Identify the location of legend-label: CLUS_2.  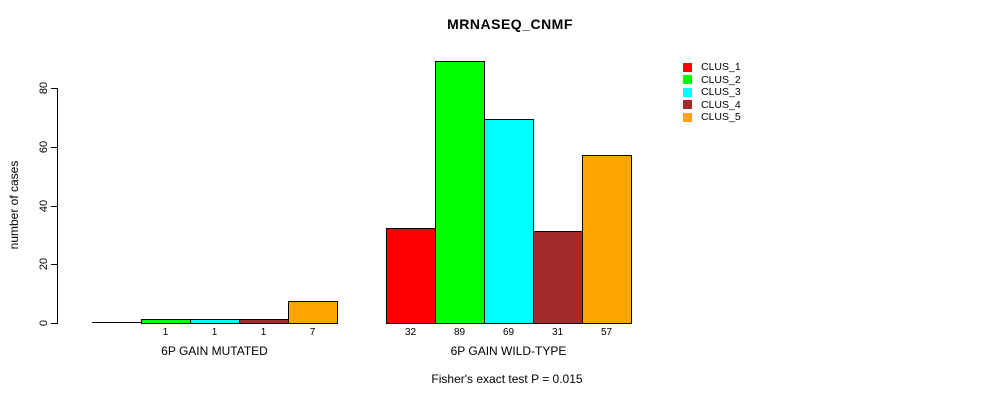
(721, 79).